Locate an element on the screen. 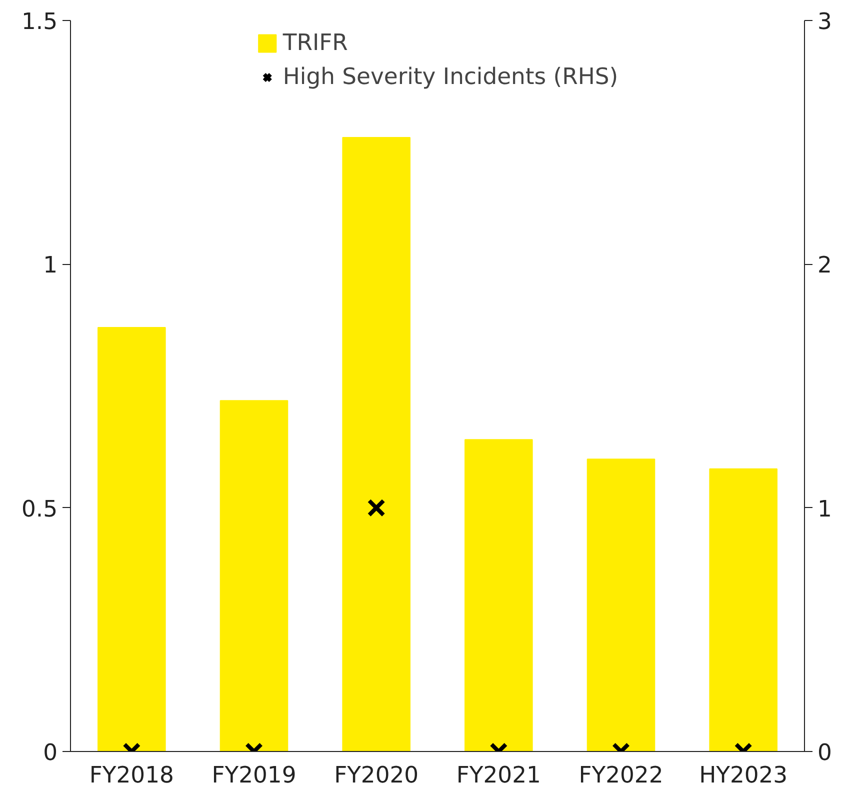  y-tick-label: 0.5 is located at coordinates (39, 509).